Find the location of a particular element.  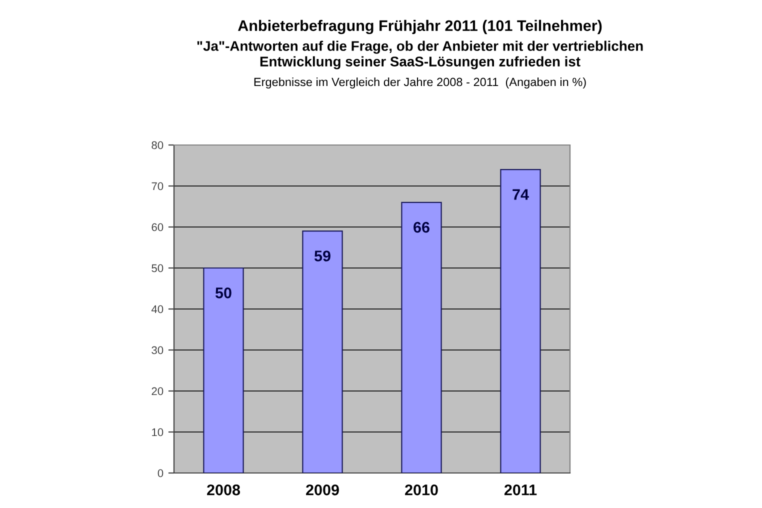

chart-title: Anbieterbefragung Frühjahr 2011 (101 Teilnehmer) is located at coordinates (420, 27).